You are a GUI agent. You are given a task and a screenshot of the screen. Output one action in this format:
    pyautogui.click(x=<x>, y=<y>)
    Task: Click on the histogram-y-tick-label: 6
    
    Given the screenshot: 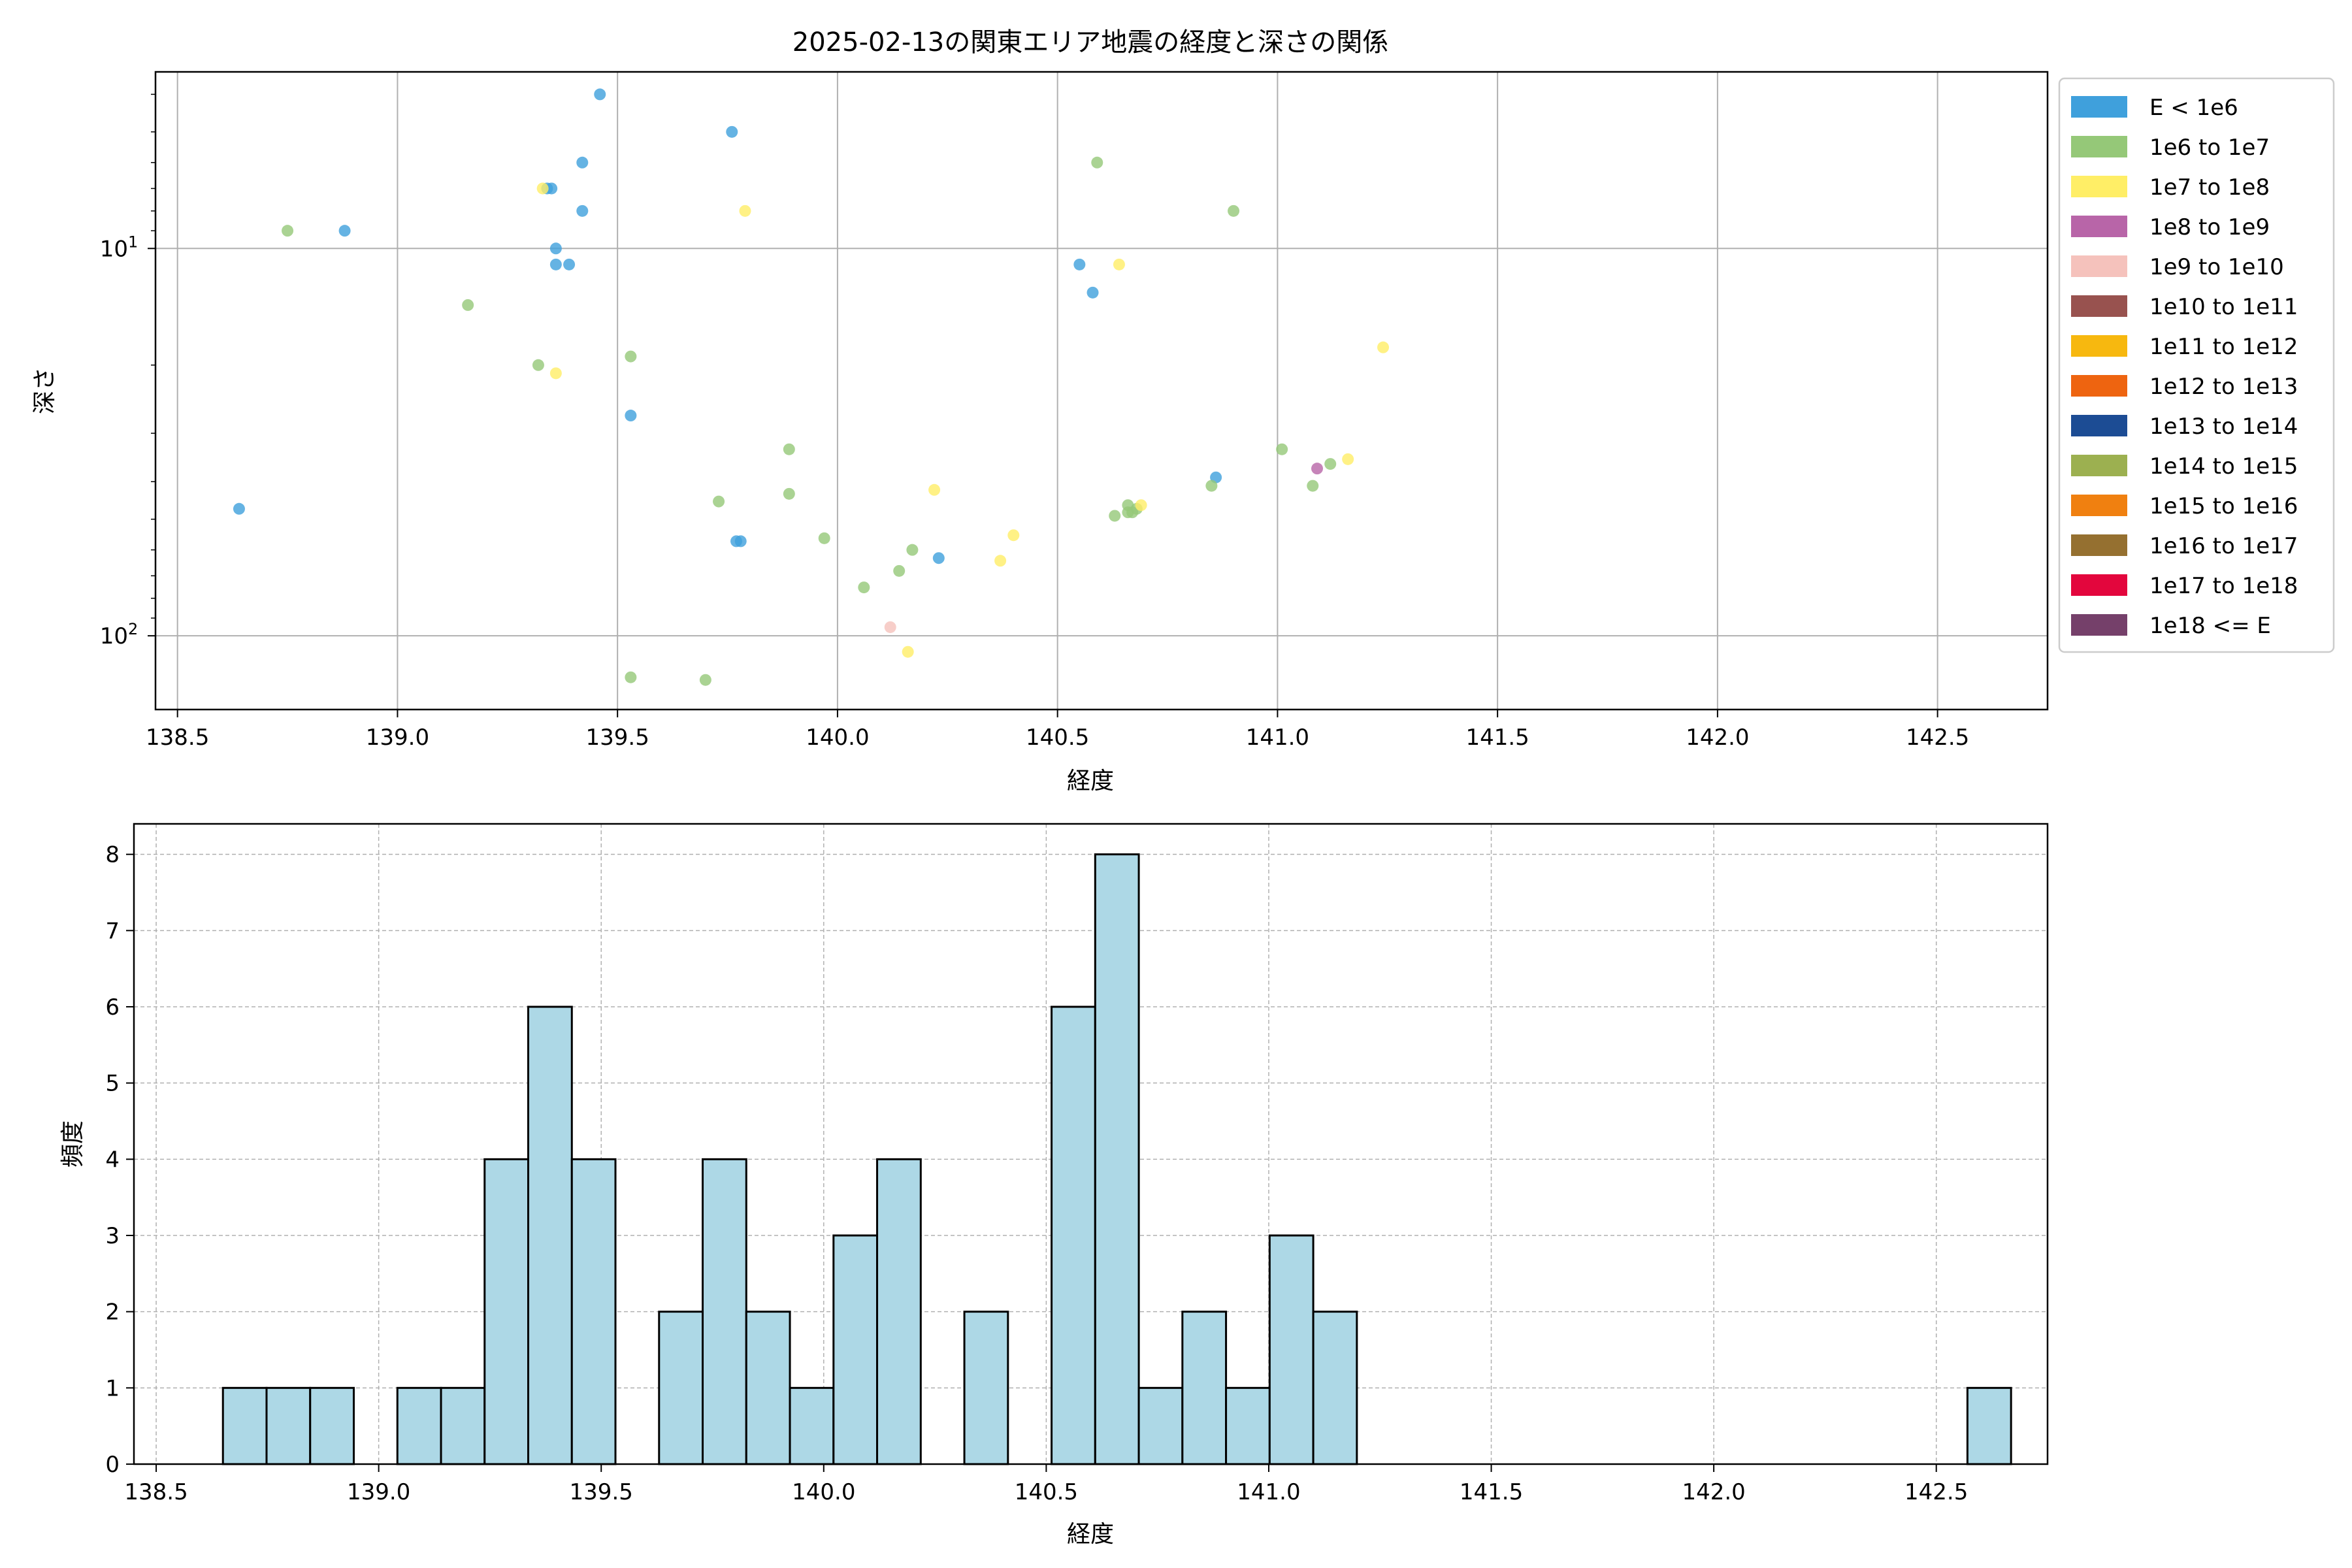 What is the action you would take?
    pyautogui.click(x=112, y=1007)
    